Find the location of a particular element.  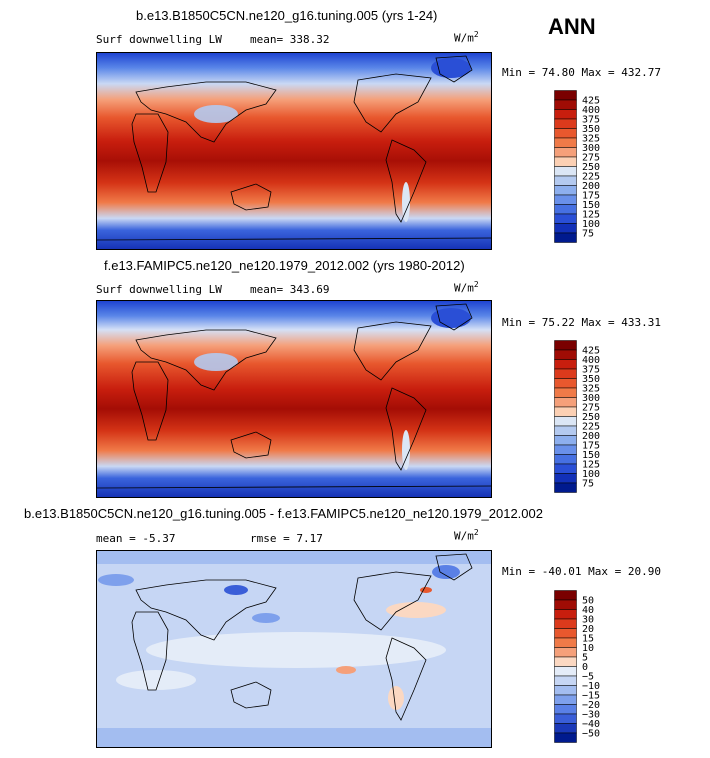

colorbar-tick-label: 40 is located at coordinates (588, 610).